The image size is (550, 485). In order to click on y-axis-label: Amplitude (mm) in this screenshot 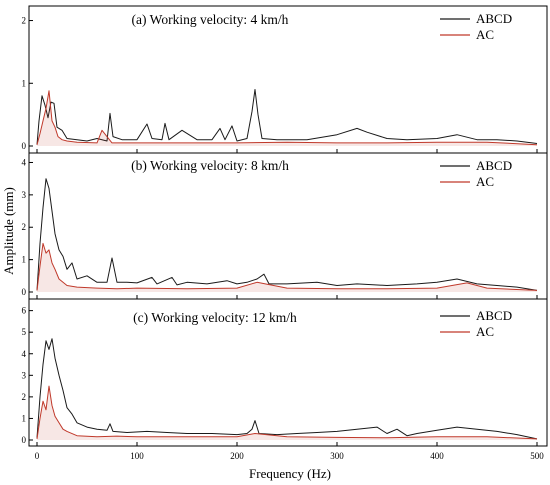, I will do `click(8, 231)`.